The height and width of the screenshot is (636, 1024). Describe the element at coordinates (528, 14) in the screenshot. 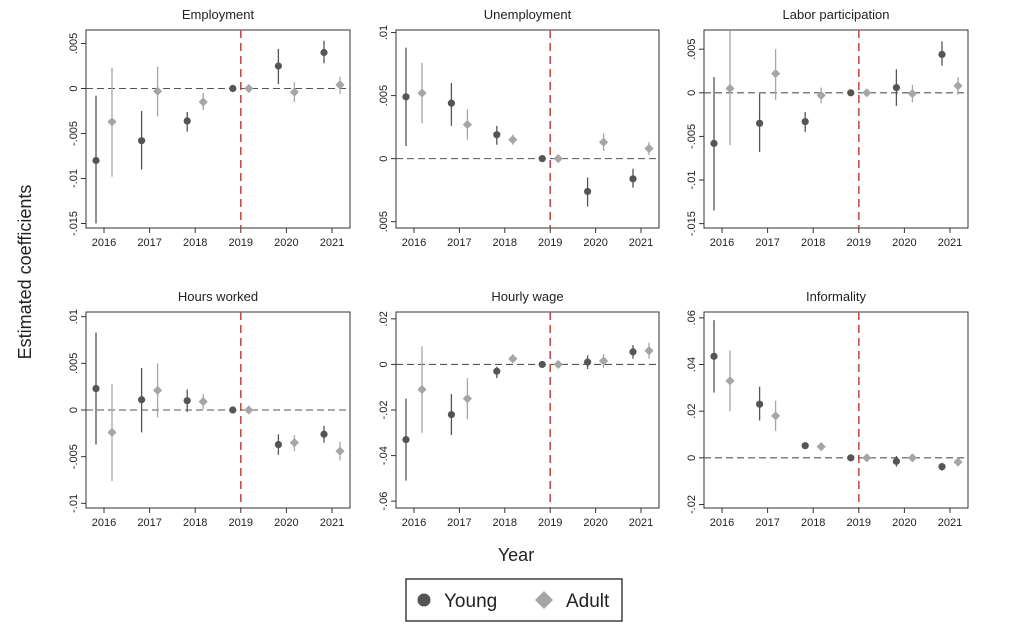

I see `panel-title: Unemployment` at that location.